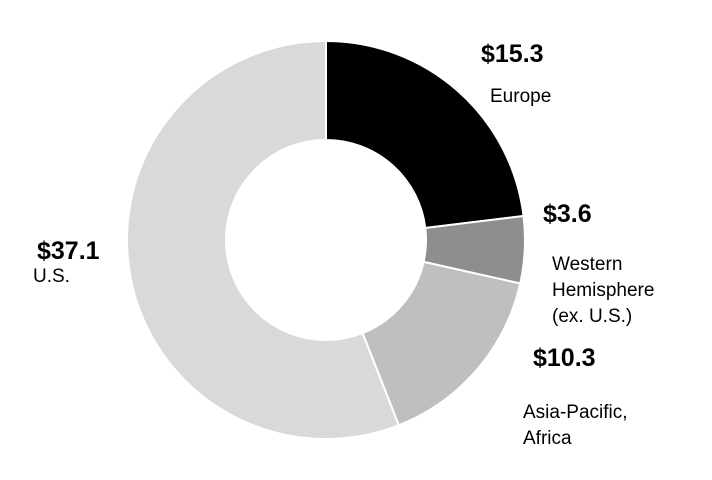 The image size is (712, 480). What do you see at coordinates (567, 214) in the screenshot?
I see `value-label-western-hemisphere: $3.6` at bounding box center [567, 214].